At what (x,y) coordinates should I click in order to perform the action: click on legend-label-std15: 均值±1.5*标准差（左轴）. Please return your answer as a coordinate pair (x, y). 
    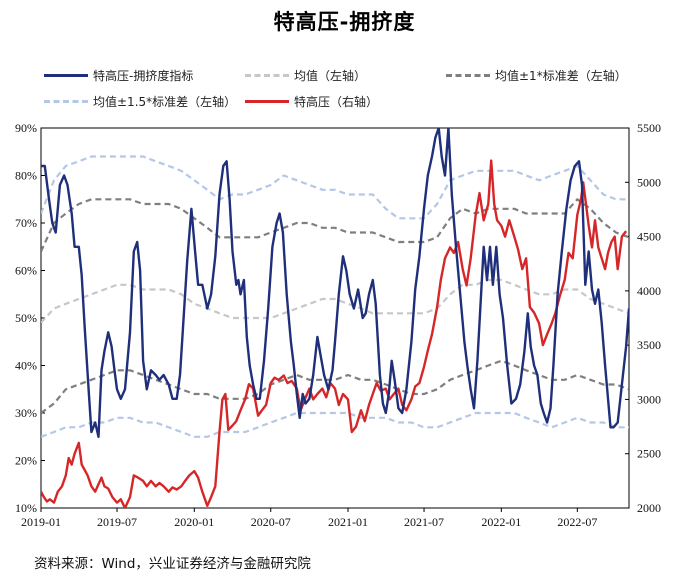
    Looking at the image, I should click on (165, 102).